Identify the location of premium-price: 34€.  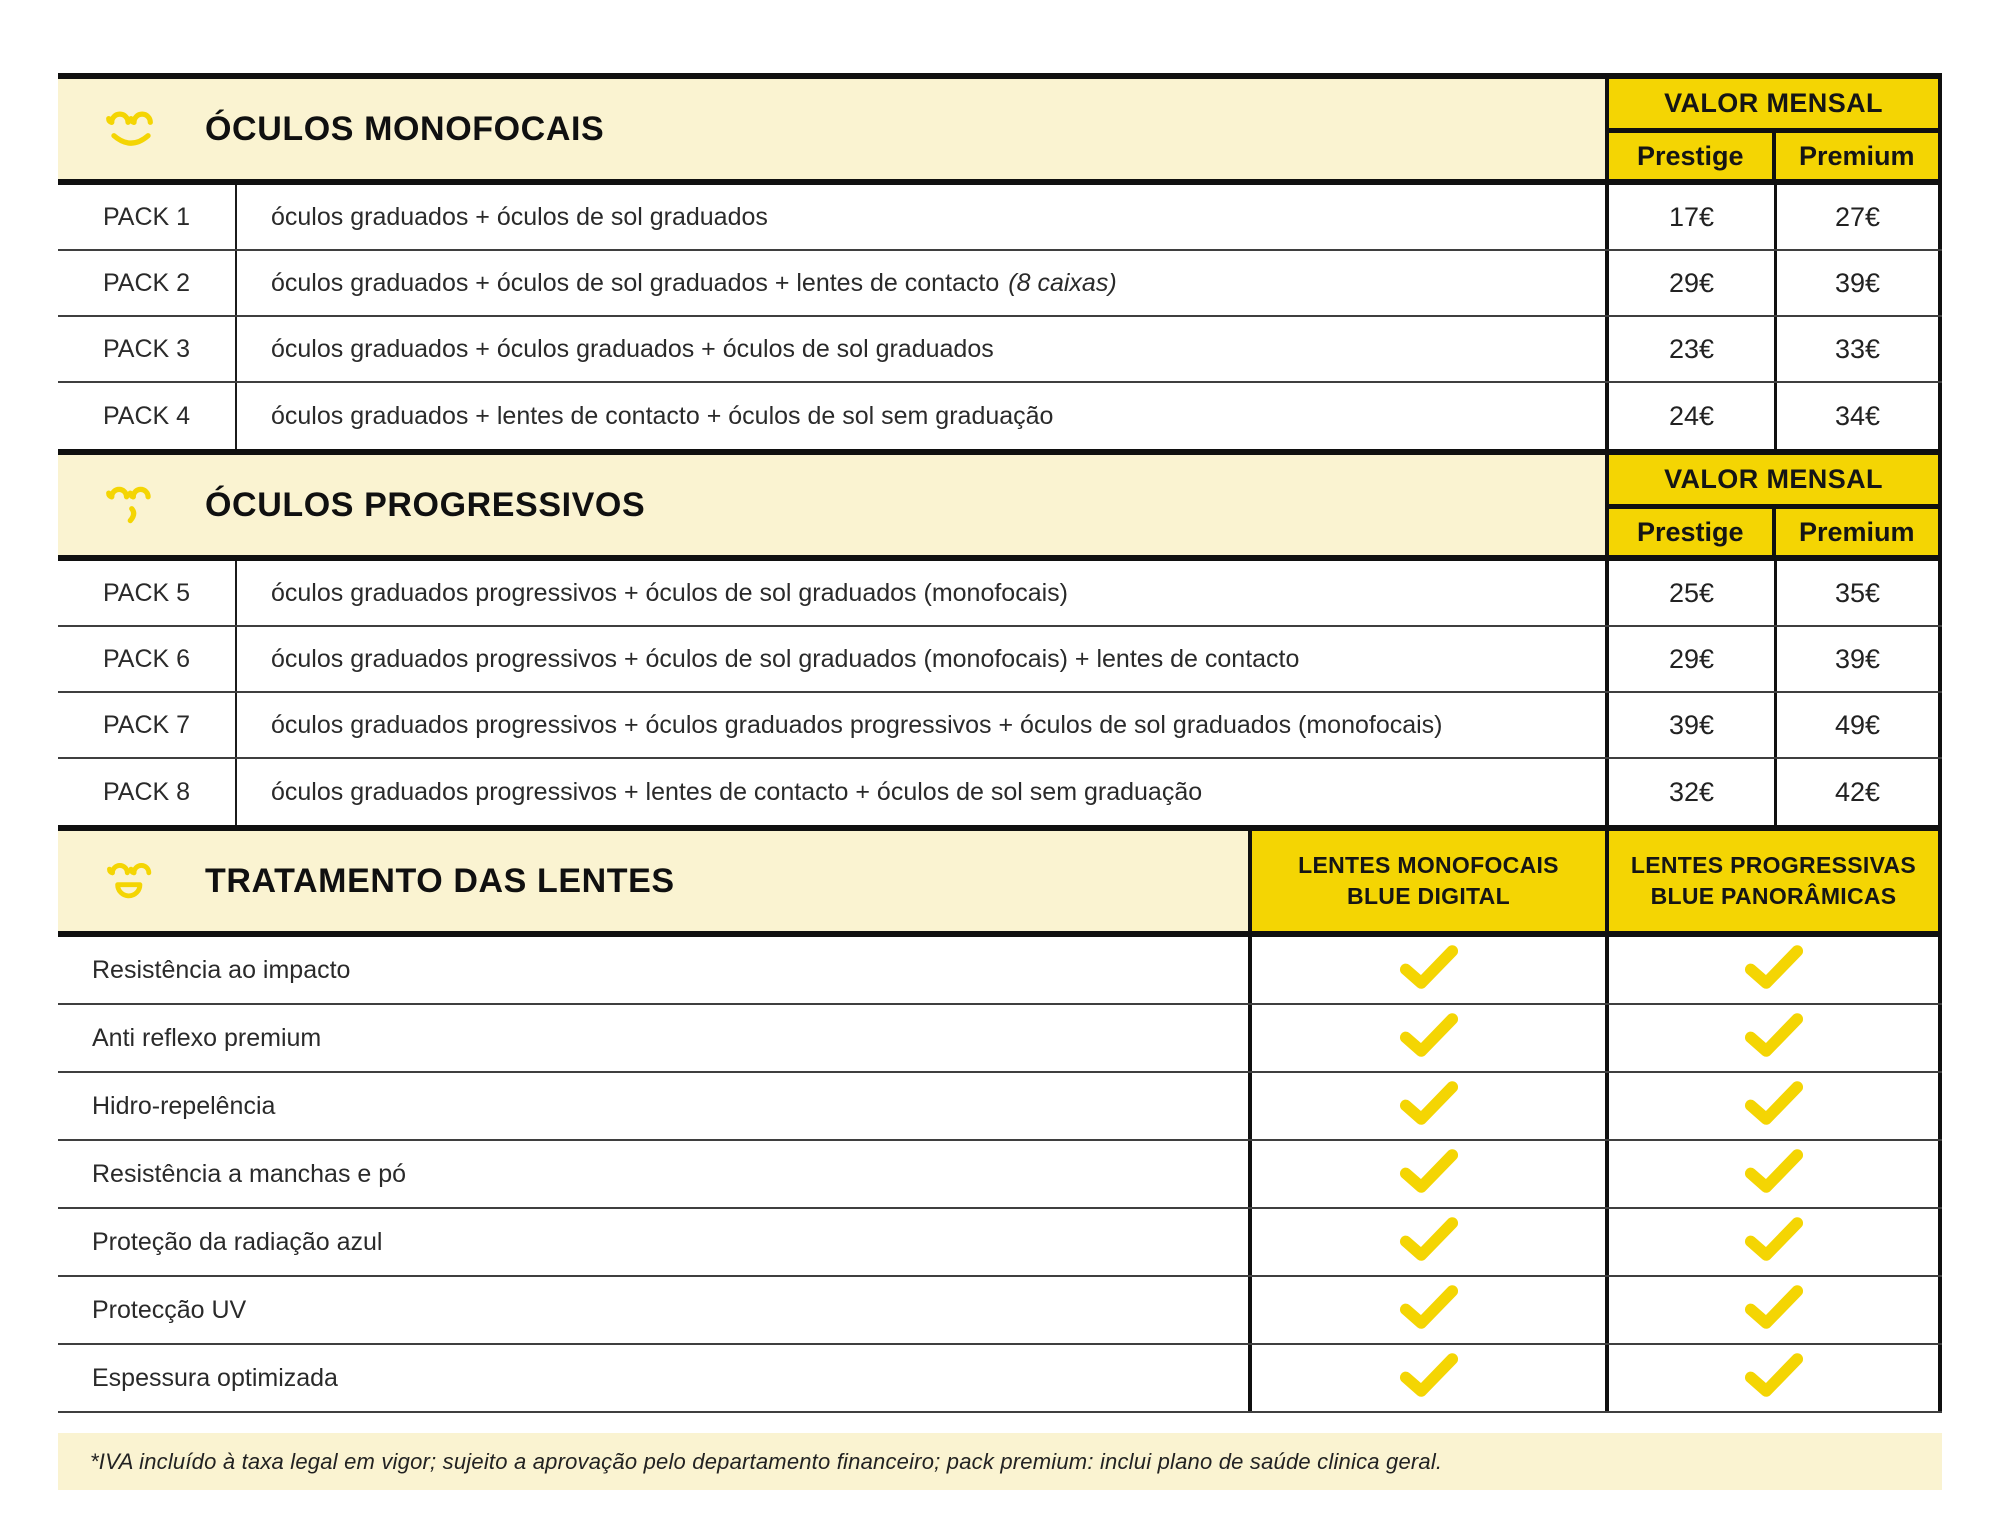
(1858, 416).